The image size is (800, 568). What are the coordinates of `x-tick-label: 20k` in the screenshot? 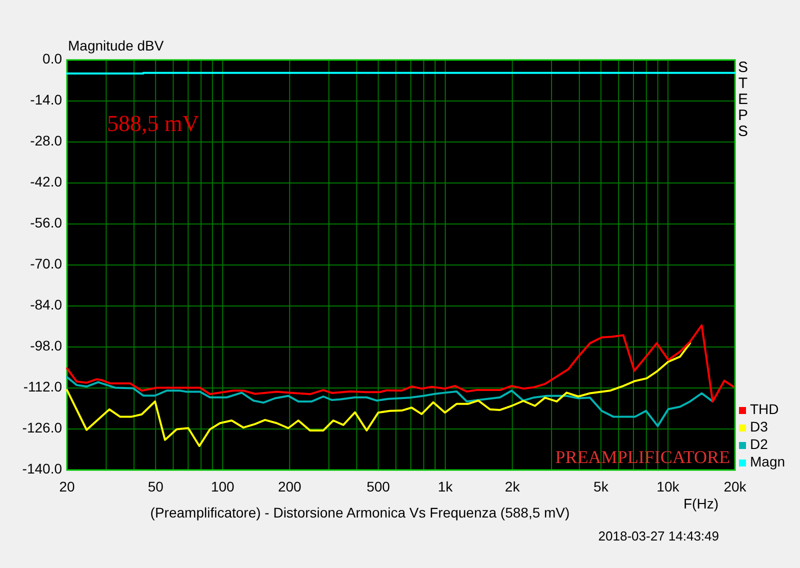 It's located at (736, 486).